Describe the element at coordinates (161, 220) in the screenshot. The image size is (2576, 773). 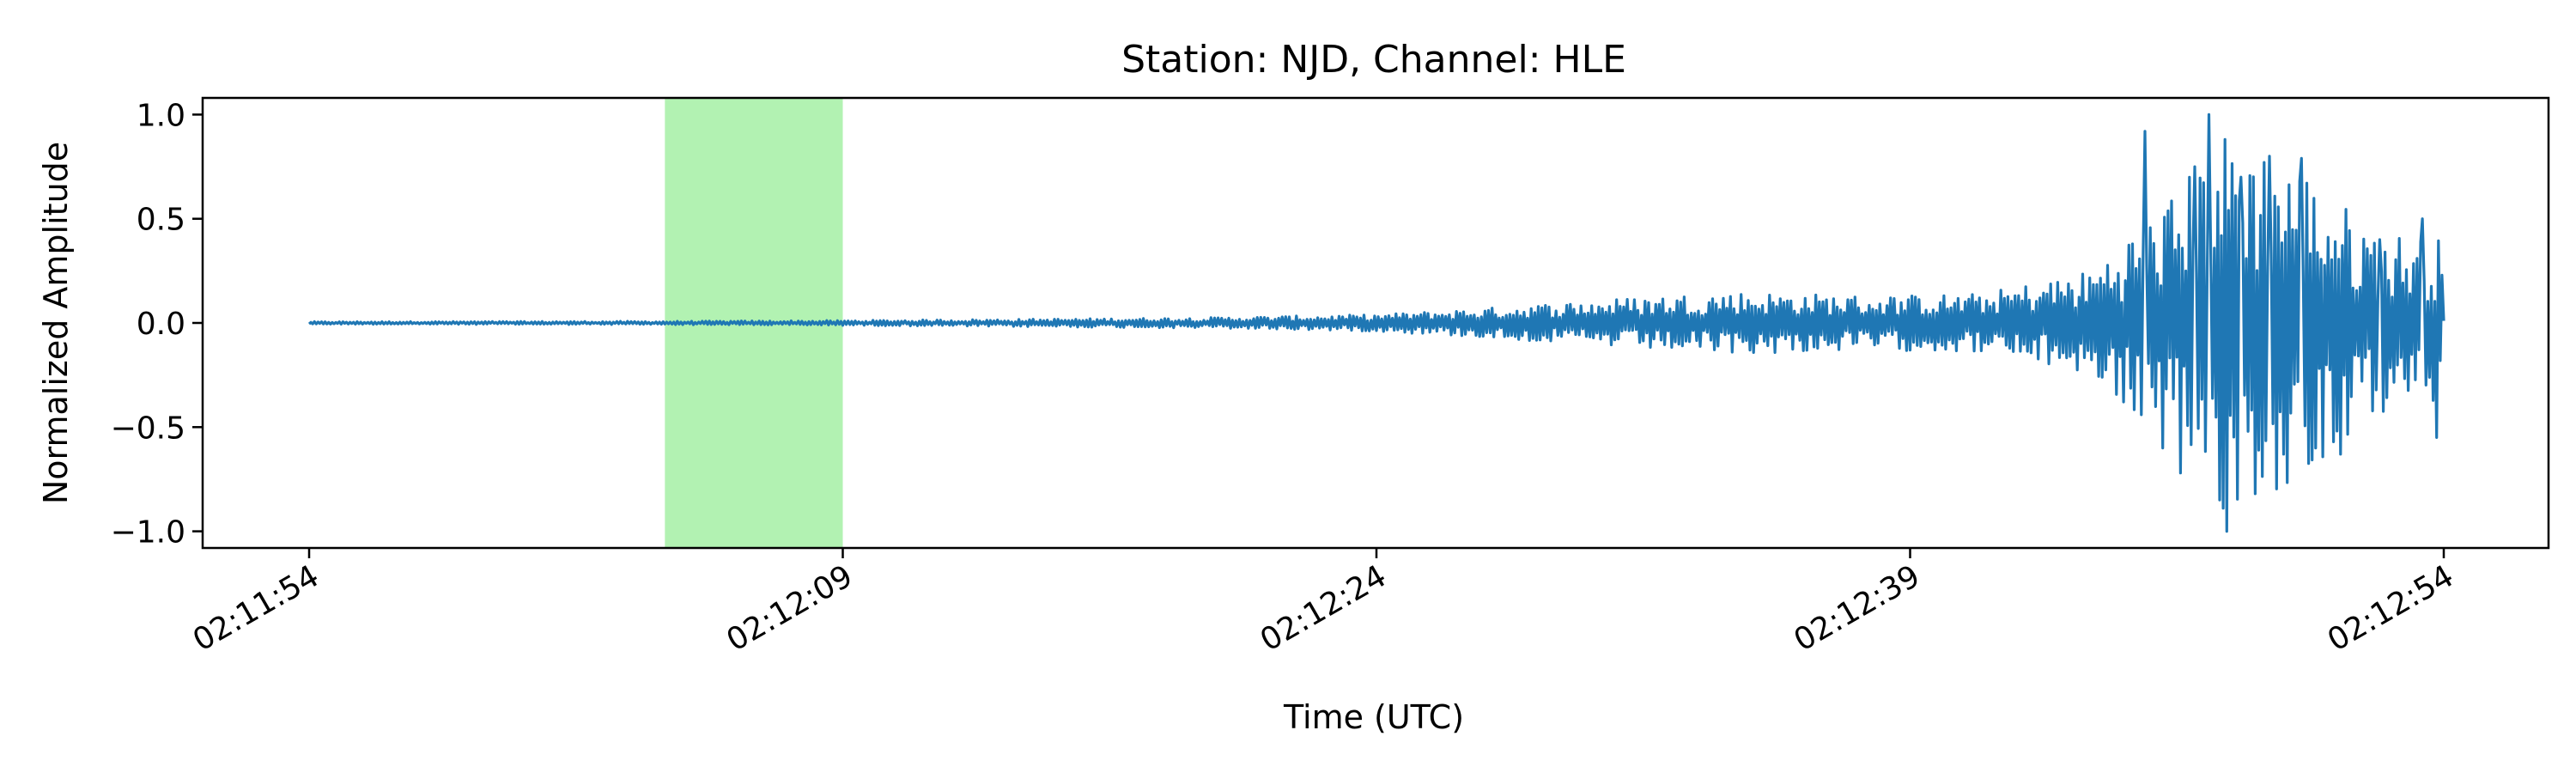
I see `y-tick-label: 0.5` at that location.